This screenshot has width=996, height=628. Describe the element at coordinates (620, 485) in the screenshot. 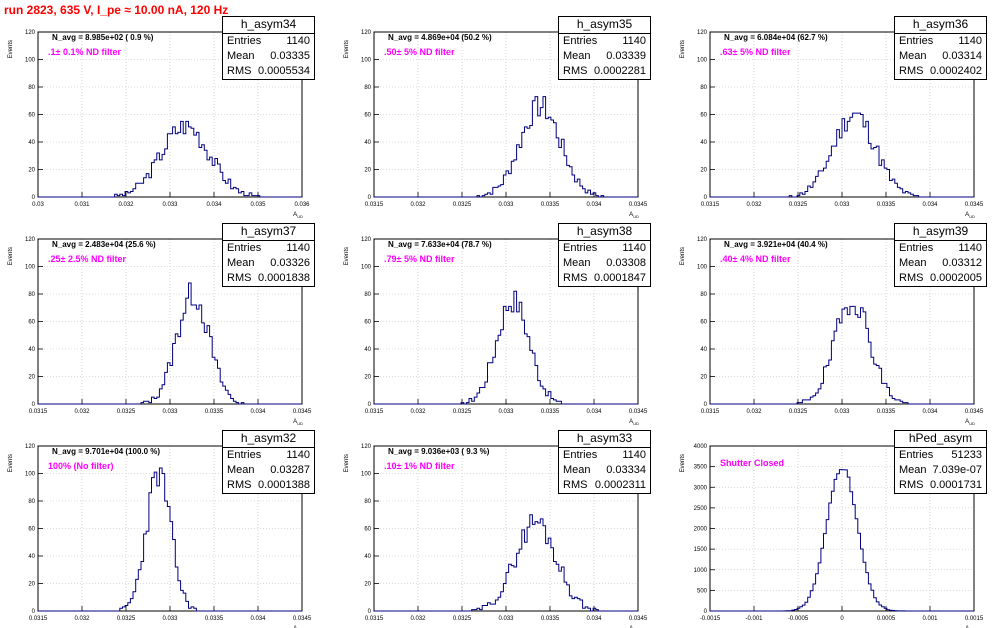

I see `stats-value-rms: 0.0002311` at that location.